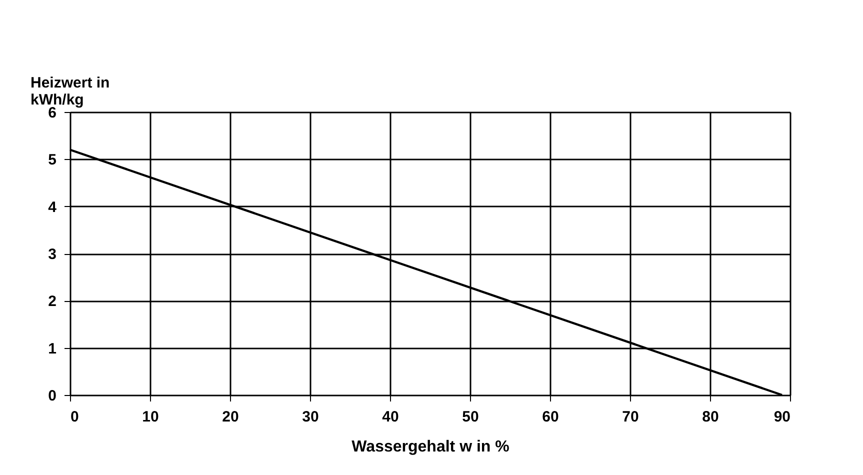 The image size is (863, 475). What do you see at coordinates (230, 417) in the screenshot?
I see `x-tick-label: 20` at bounding box center [230, 417].